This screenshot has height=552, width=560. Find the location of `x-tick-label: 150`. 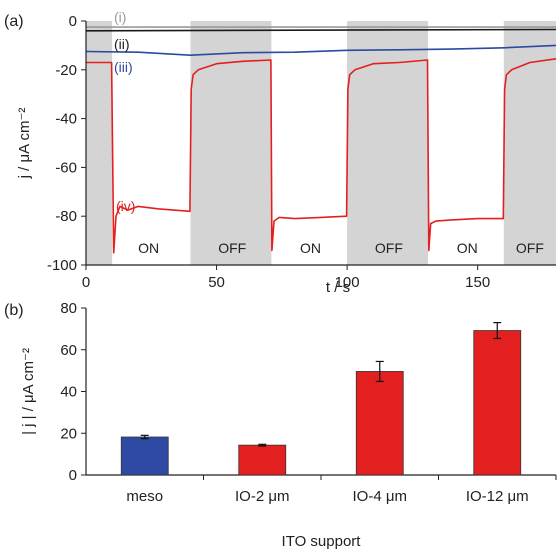

x-tick-label: 150 is located at coordinates (477, 282).